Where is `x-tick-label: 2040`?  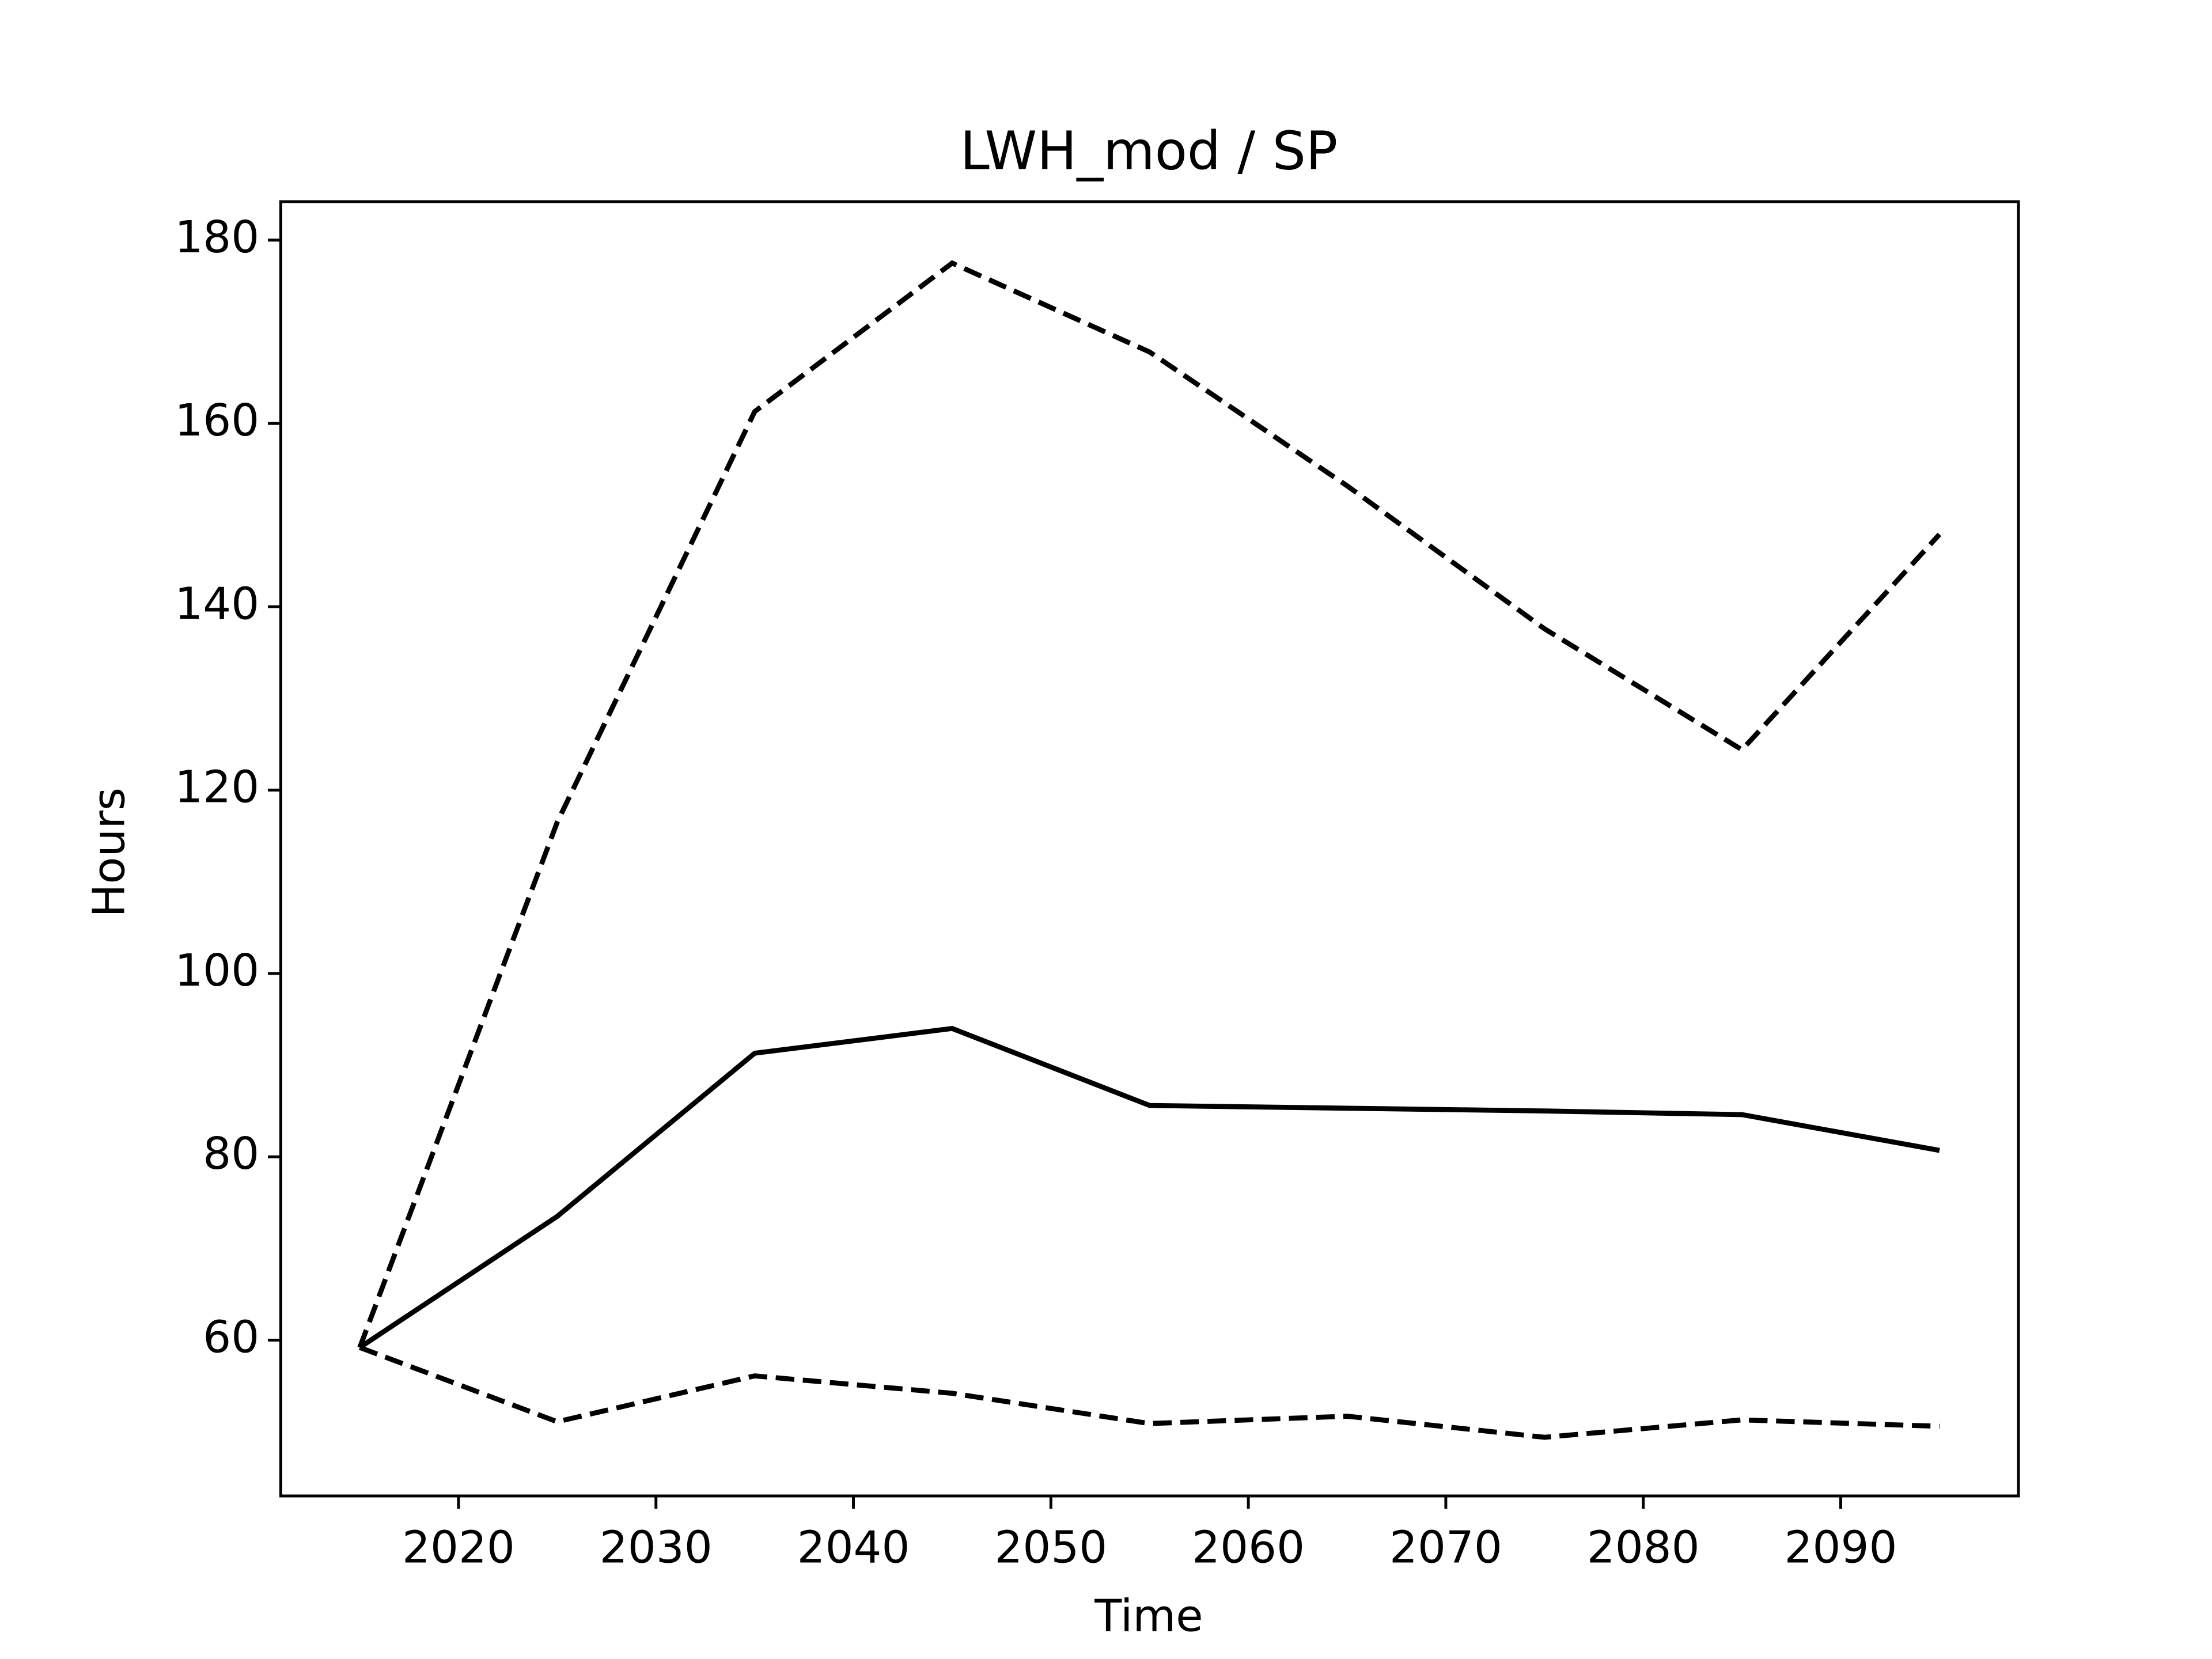
x-tick-label: 2040 is located at coordinates (853, 1547).